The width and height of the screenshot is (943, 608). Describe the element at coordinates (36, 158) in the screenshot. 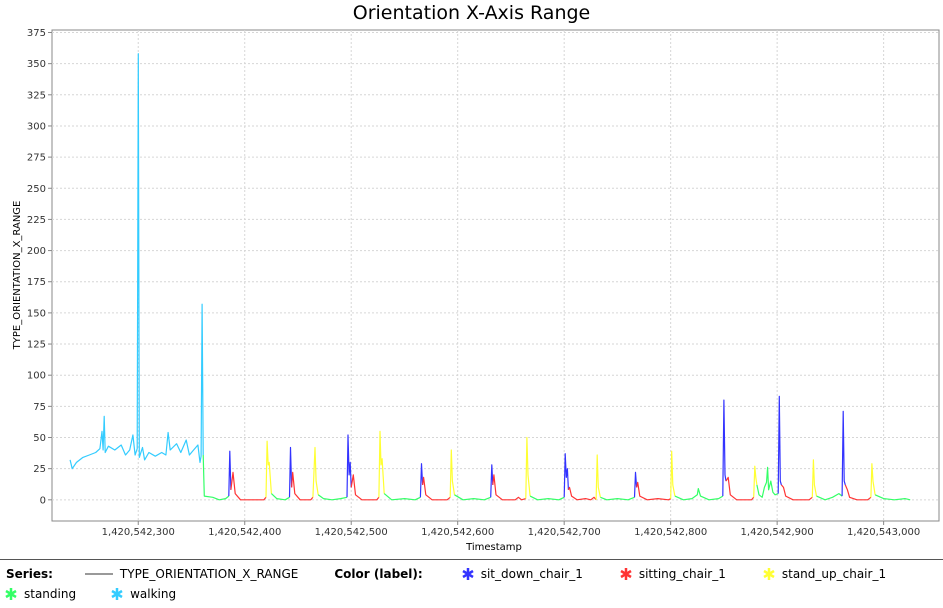

I see `y-tick-label: 275` at that location.